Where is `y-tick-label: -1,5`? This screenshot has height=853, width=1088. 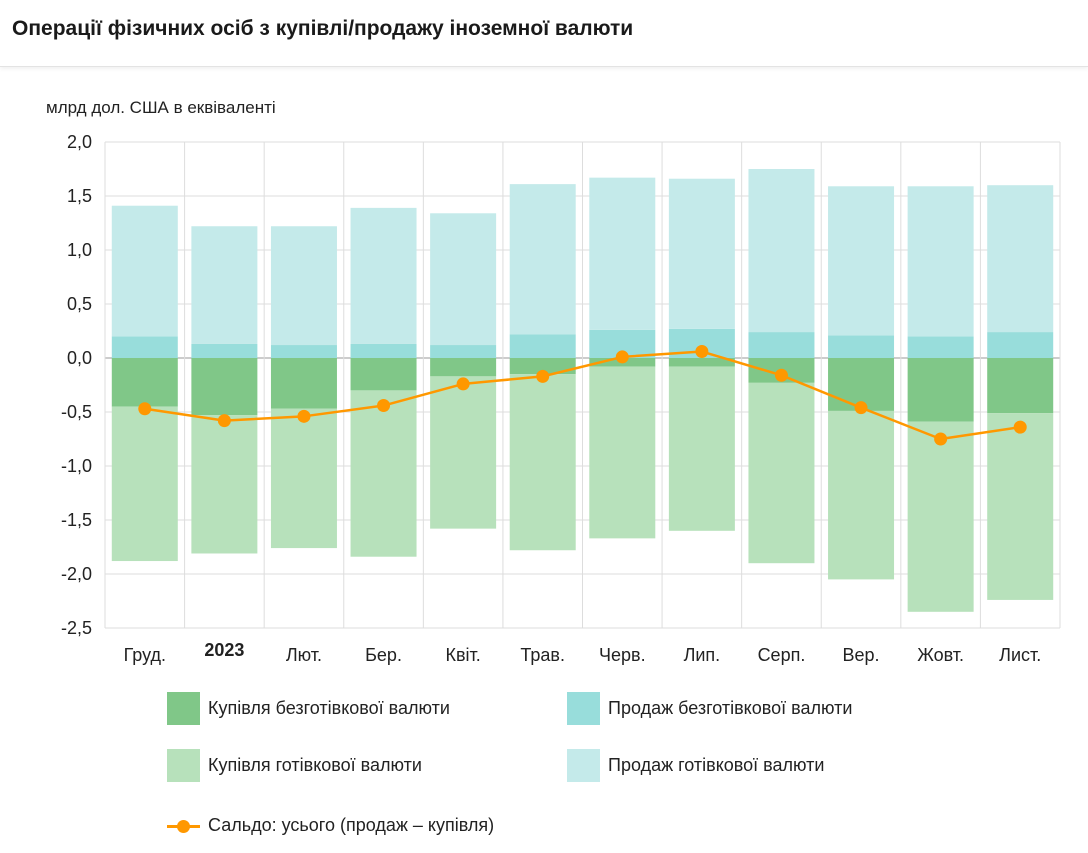 y-tick-label: -1,5 is located at coordinates (76, 520).